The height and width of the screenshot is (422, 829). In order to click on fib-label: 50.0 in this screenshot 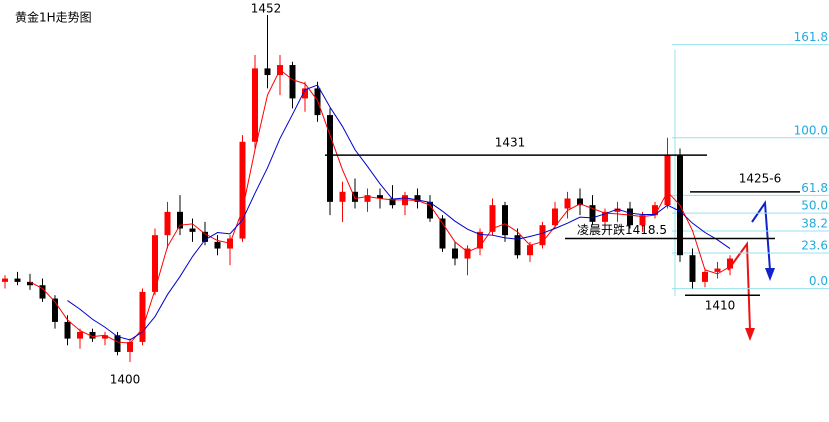, I will do `click(814, 206)`.